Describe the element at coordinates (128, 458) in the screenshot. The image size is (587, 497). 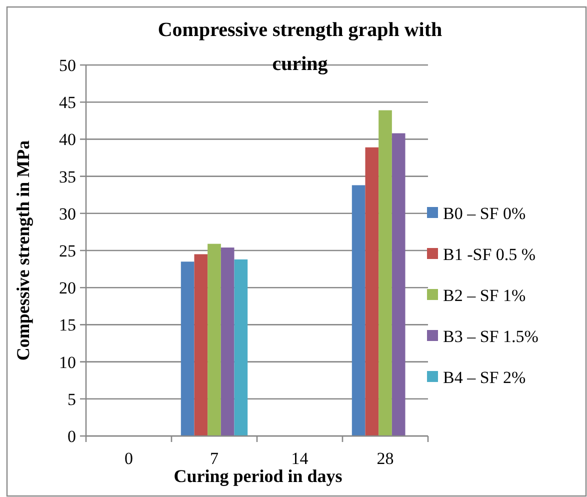
I see `x-tick-label: 0` at that location.